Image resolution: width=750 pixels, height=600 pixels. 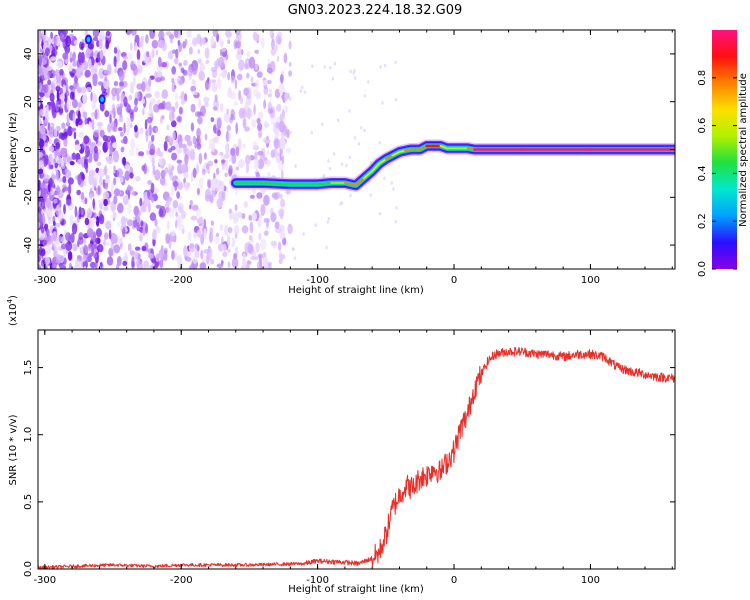 I want to click on x-tick-label: 0, so click(x=454, y=280).